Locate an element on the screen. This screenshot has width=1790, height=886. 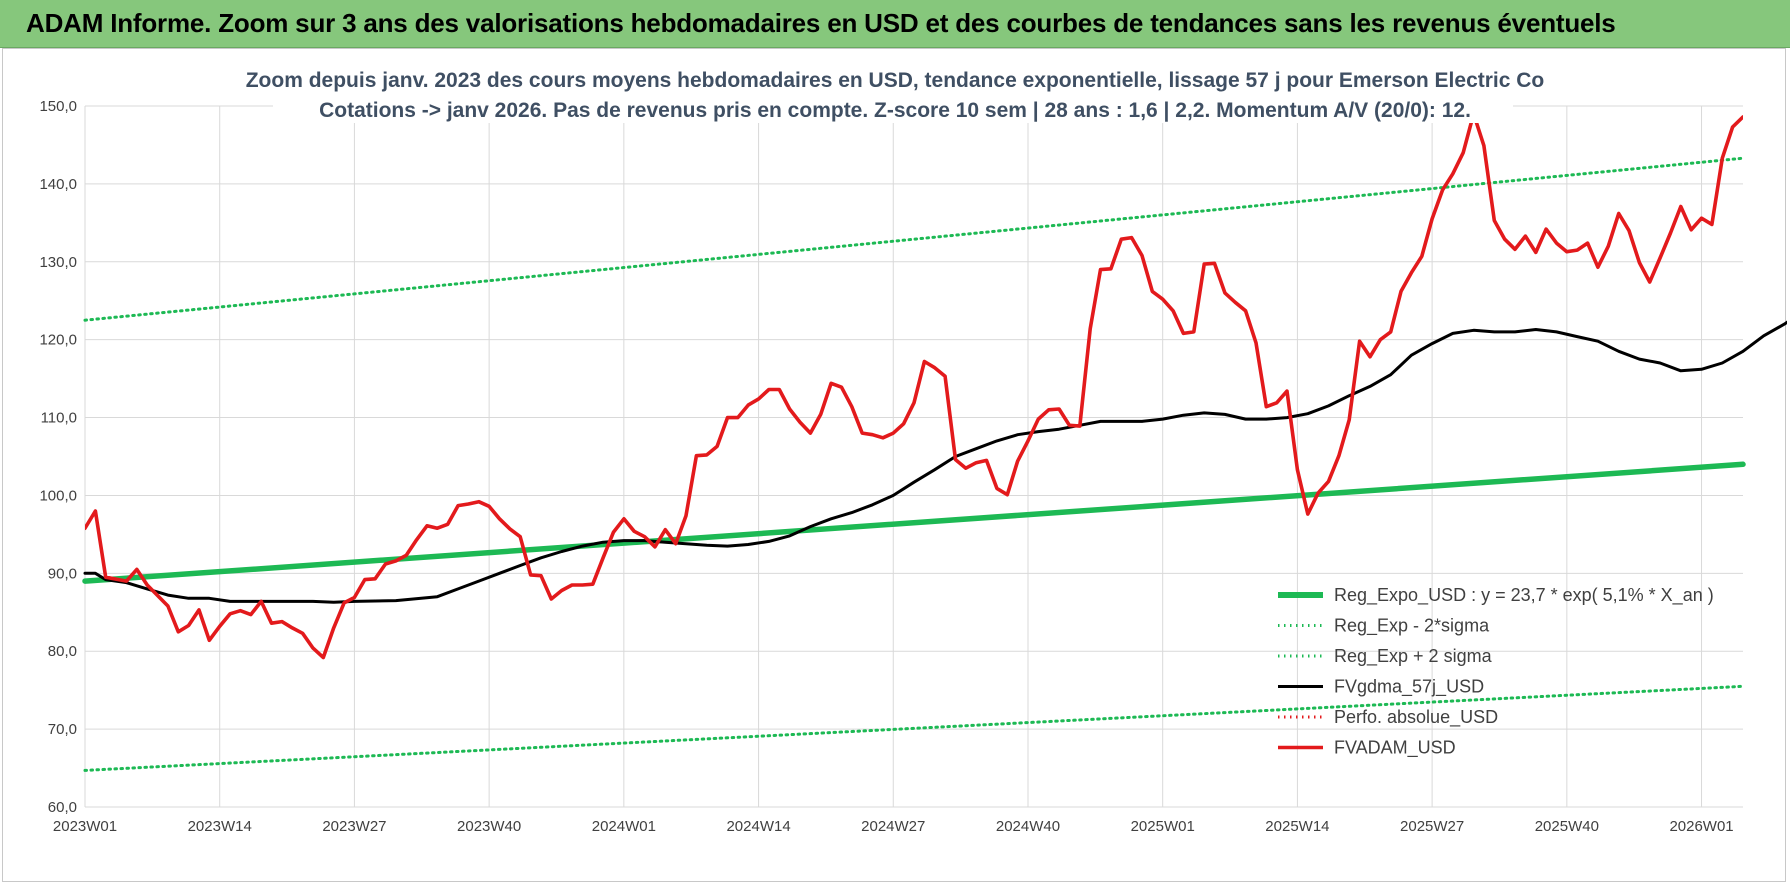
x-tick-label: 2023W27 is located at coordinates (354, 826).